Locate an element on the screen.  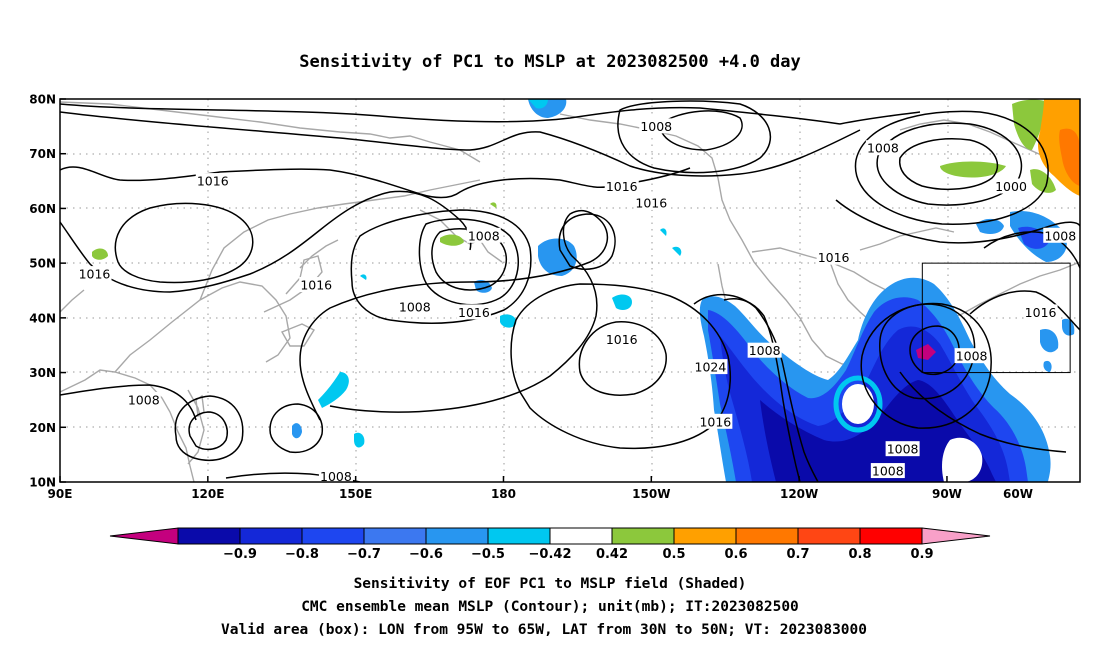
lat-tick-label: 50N is located at coordinates (42, 264).